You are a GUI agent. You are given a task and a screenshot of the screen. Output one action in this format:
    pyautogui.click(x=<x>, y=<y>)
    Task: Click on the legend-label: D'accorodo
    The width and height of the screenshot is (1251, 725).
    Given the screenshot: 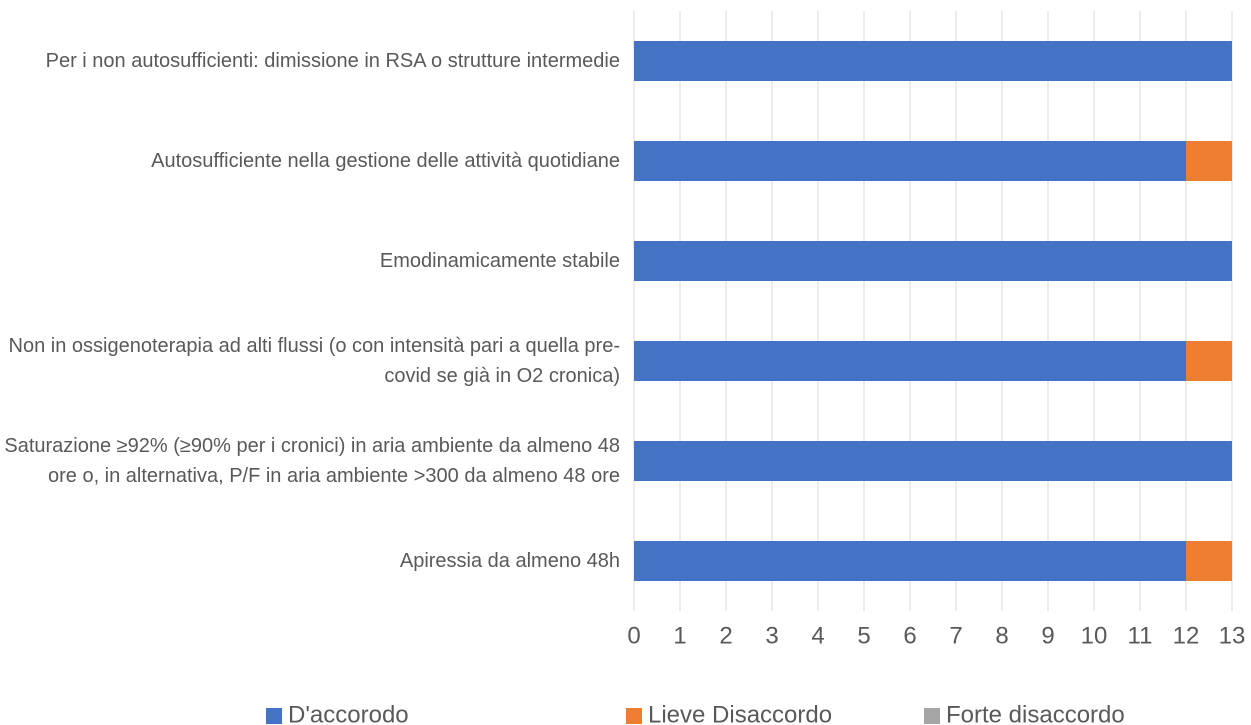 What is the action you would take?
    pyautogui.click(x=348, y=713)
    